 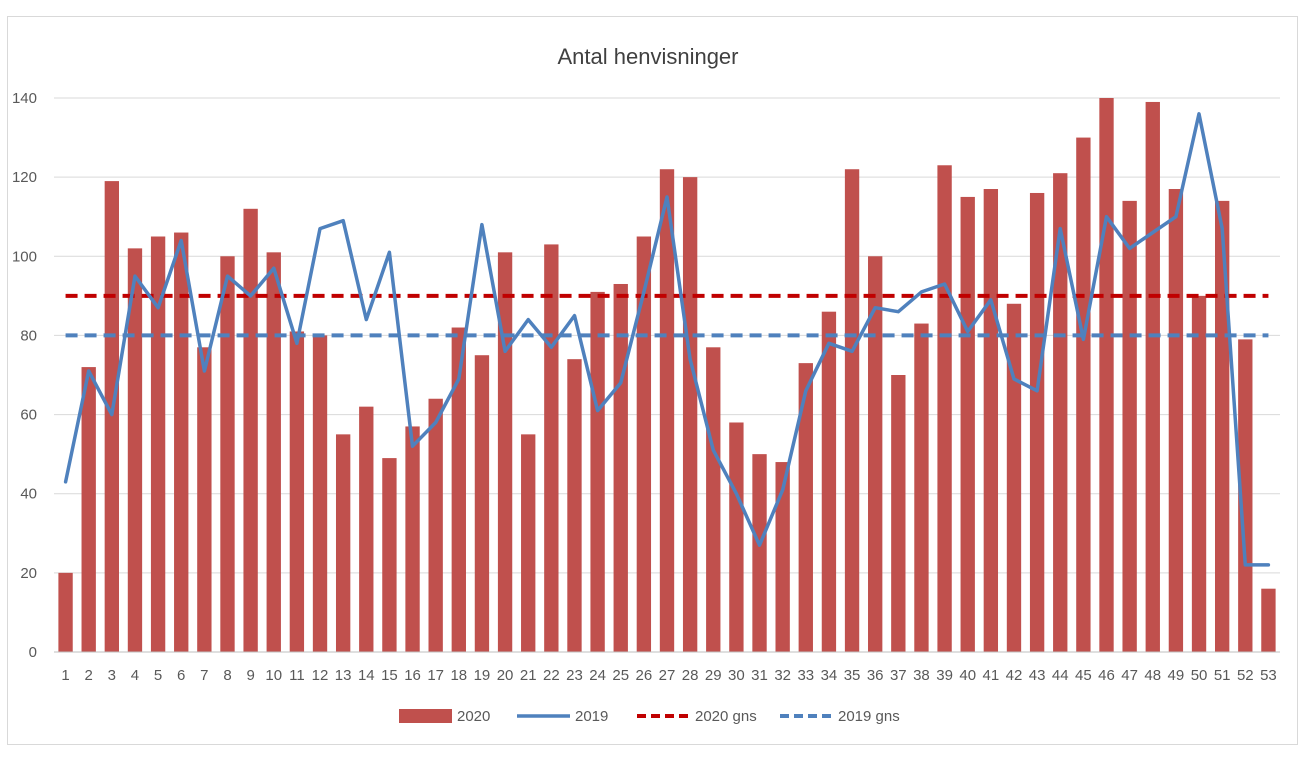 What do you see at coordinates (869, 716) in the screenshot?
I see `legend-label: 2019 gns` at bounding box center [869, 716].